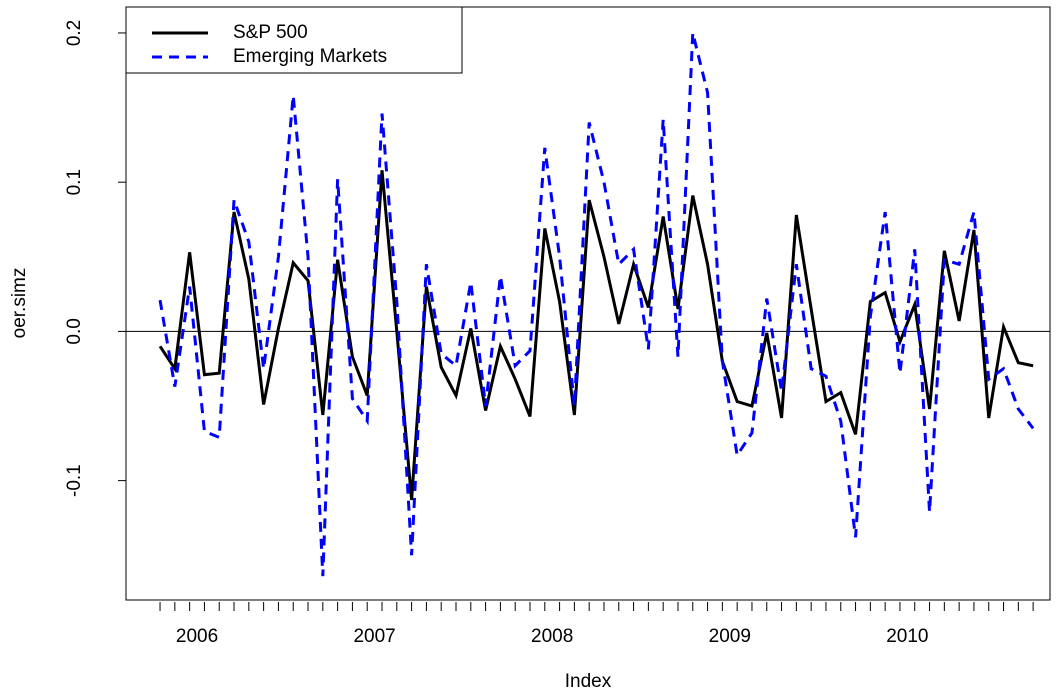  Describe the element at coordinates (730, 636) in the screenshot. I see `x-tick-label: 2009` at that location.